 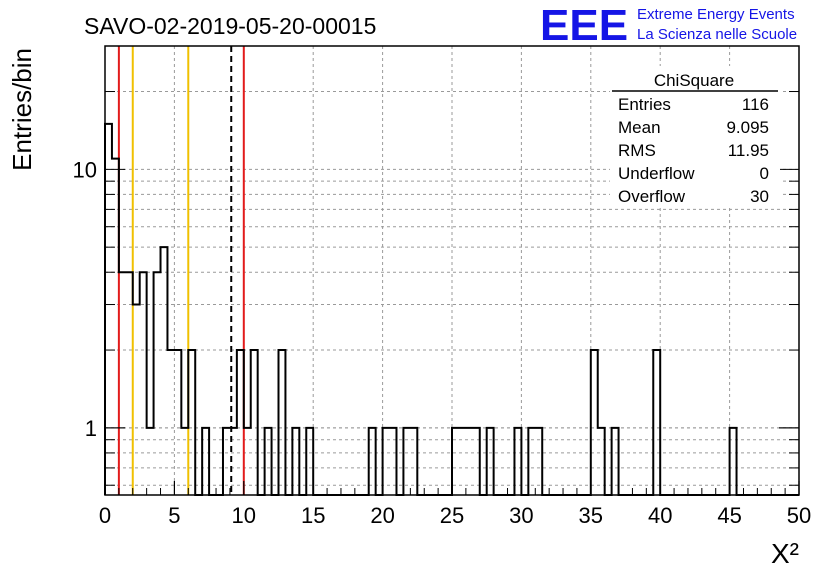 I want to click on logo-line1: Extreme Energy Events, so click(x=716, y=14).